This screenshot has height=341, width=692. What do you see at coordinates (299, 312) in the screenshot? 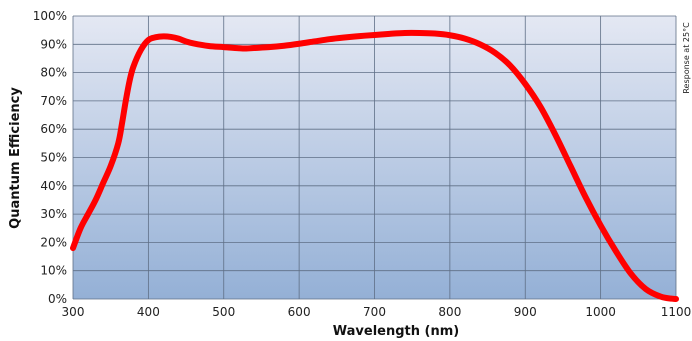
I see `x-tick-label: 600` at bounding box center [299, 312].